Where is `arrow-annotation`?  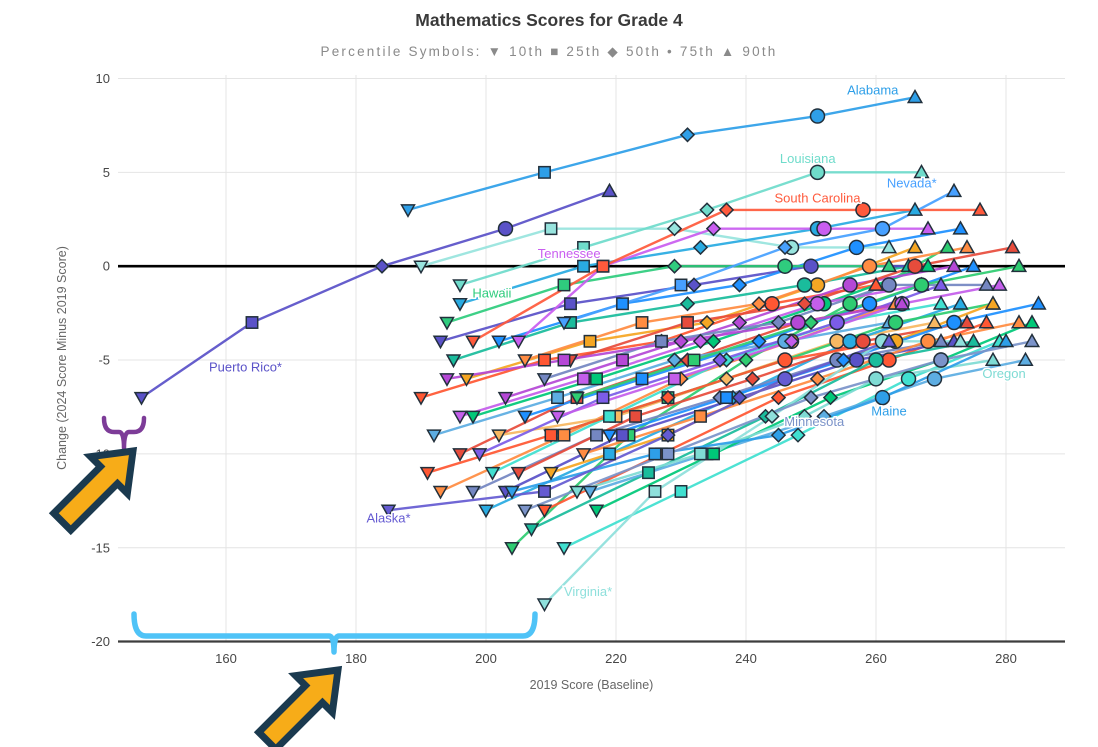
arrow-annotation is located at coordinates (93, 491).